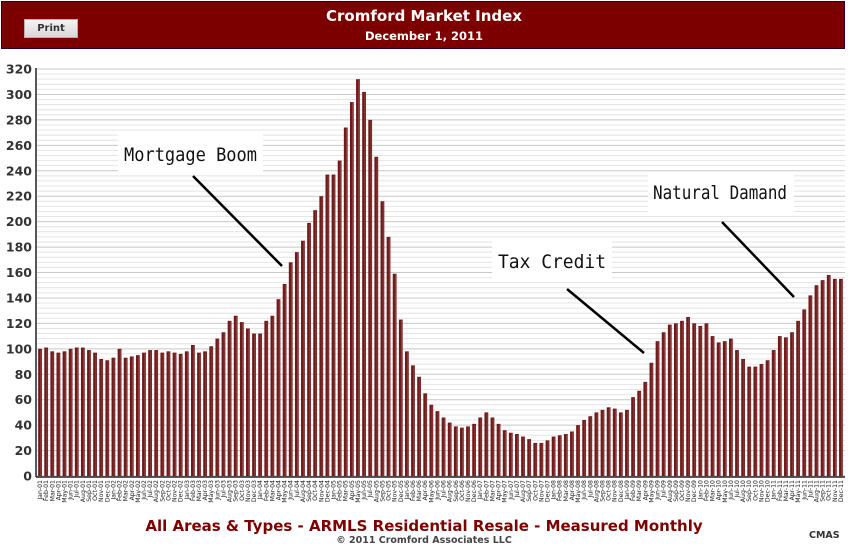 The height and width of the screenshot is (548, 848). I want to click on x-tick-label: Apr-11, so click(792, 490).